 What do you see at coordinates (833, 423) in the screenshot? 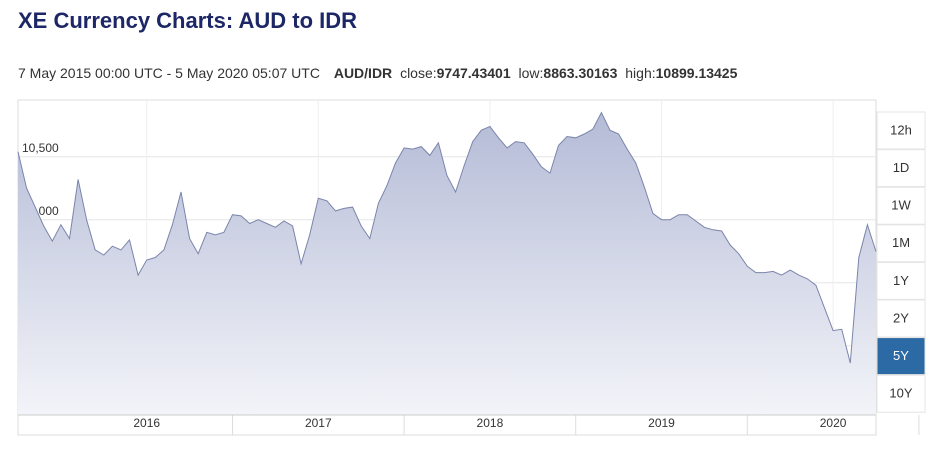
I see `x-tick-label: 2020` at bounding box center [833, 423].